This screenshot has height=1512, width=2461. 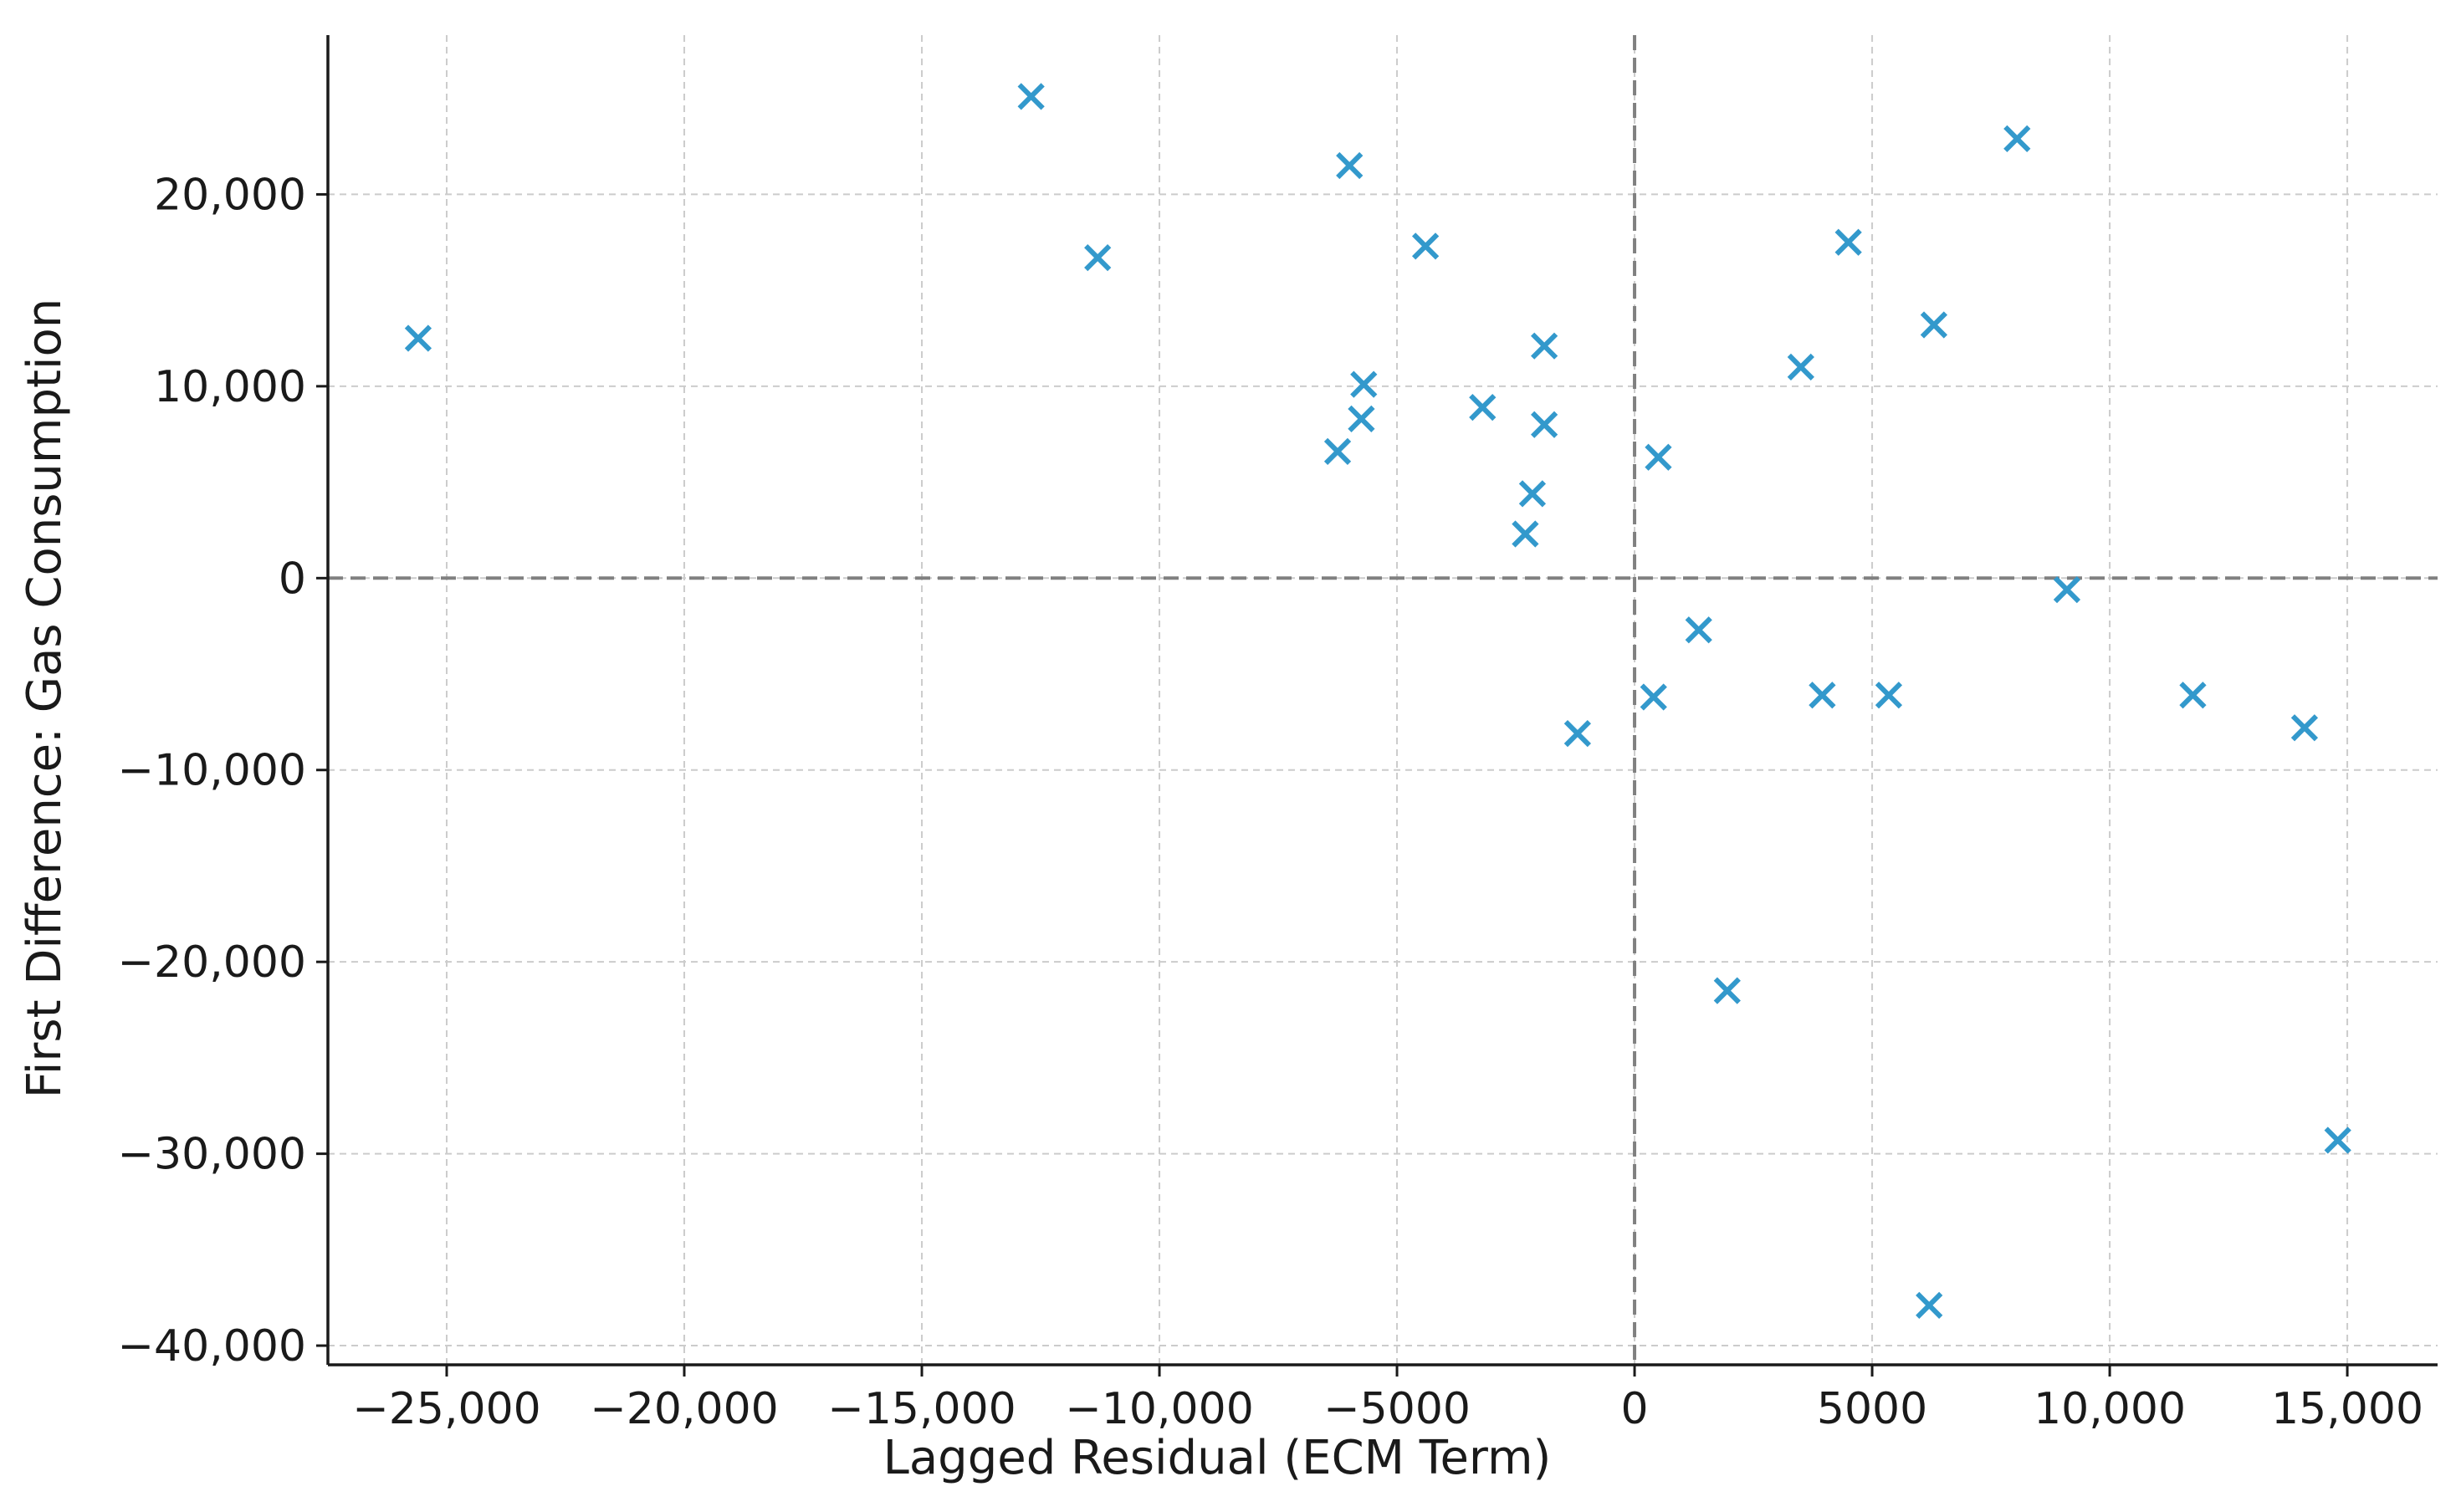 What do you see at coordinates (211, 771) in the screenshot?
I see `y-tick-label: −10,000` at bounding box center [211, 771].